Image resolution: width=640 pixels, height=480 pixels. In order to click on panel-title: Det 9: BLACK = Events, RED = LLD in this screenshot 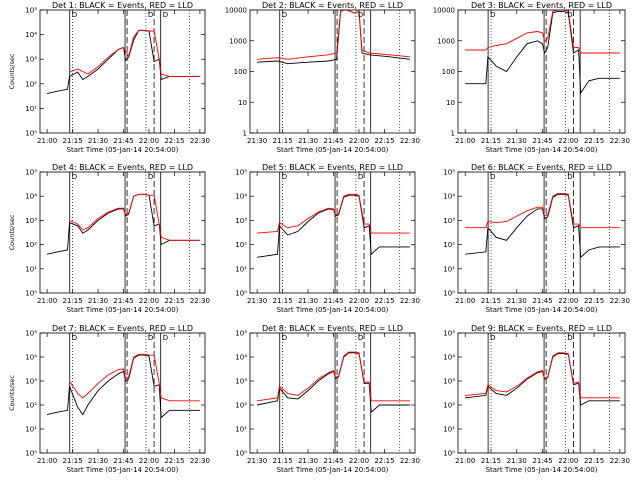, I will do `click(541, 328)`.